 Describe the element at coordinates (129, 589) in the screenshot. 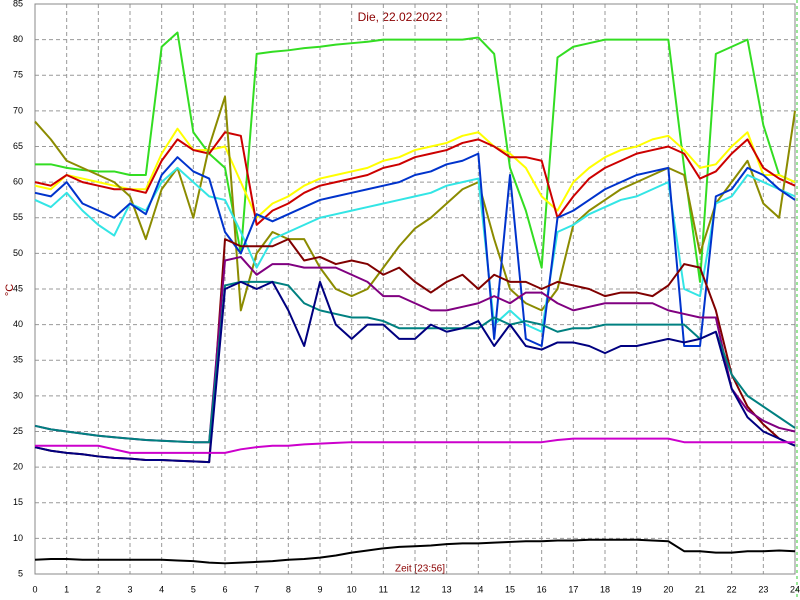

I see `x-tick-label: 3` at that location.